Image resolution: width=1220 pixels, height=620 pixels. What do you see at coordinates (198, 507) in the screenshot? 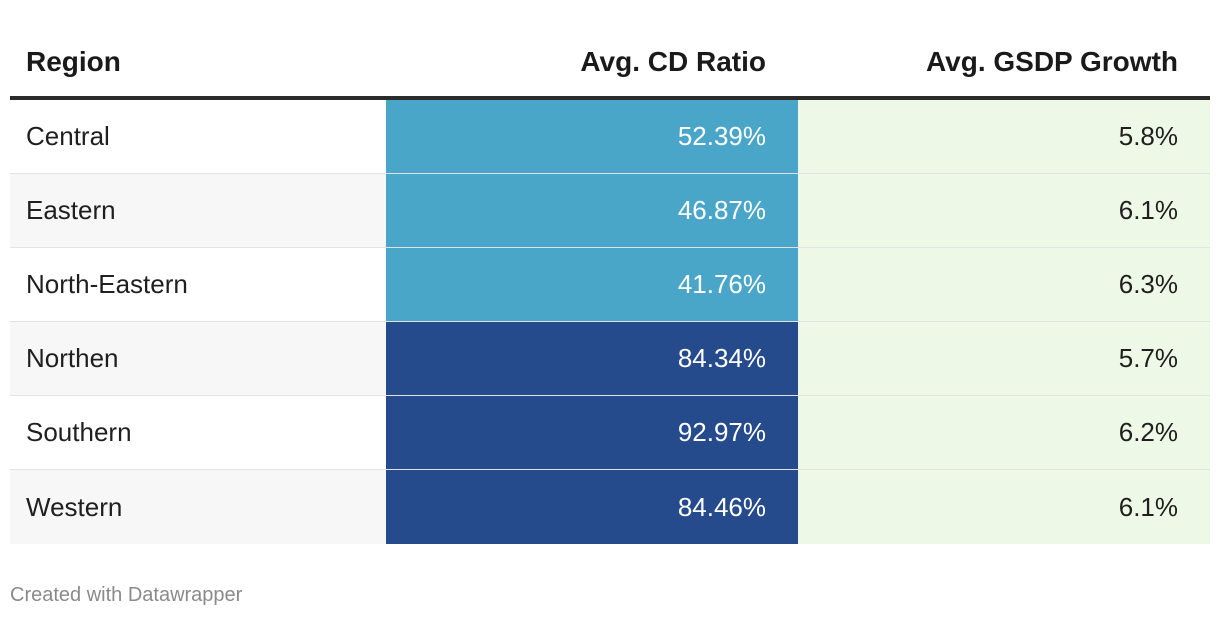
I see `cell-region: Western` at bounding box center [198, 507].